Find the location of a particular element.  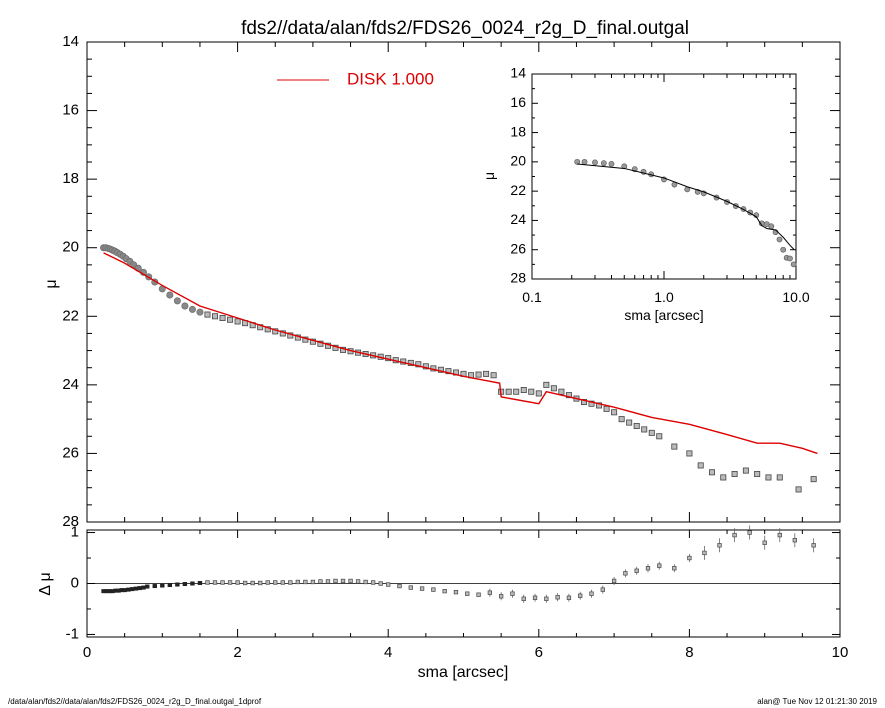

inset-model-line is located at coordinates (686, 207).